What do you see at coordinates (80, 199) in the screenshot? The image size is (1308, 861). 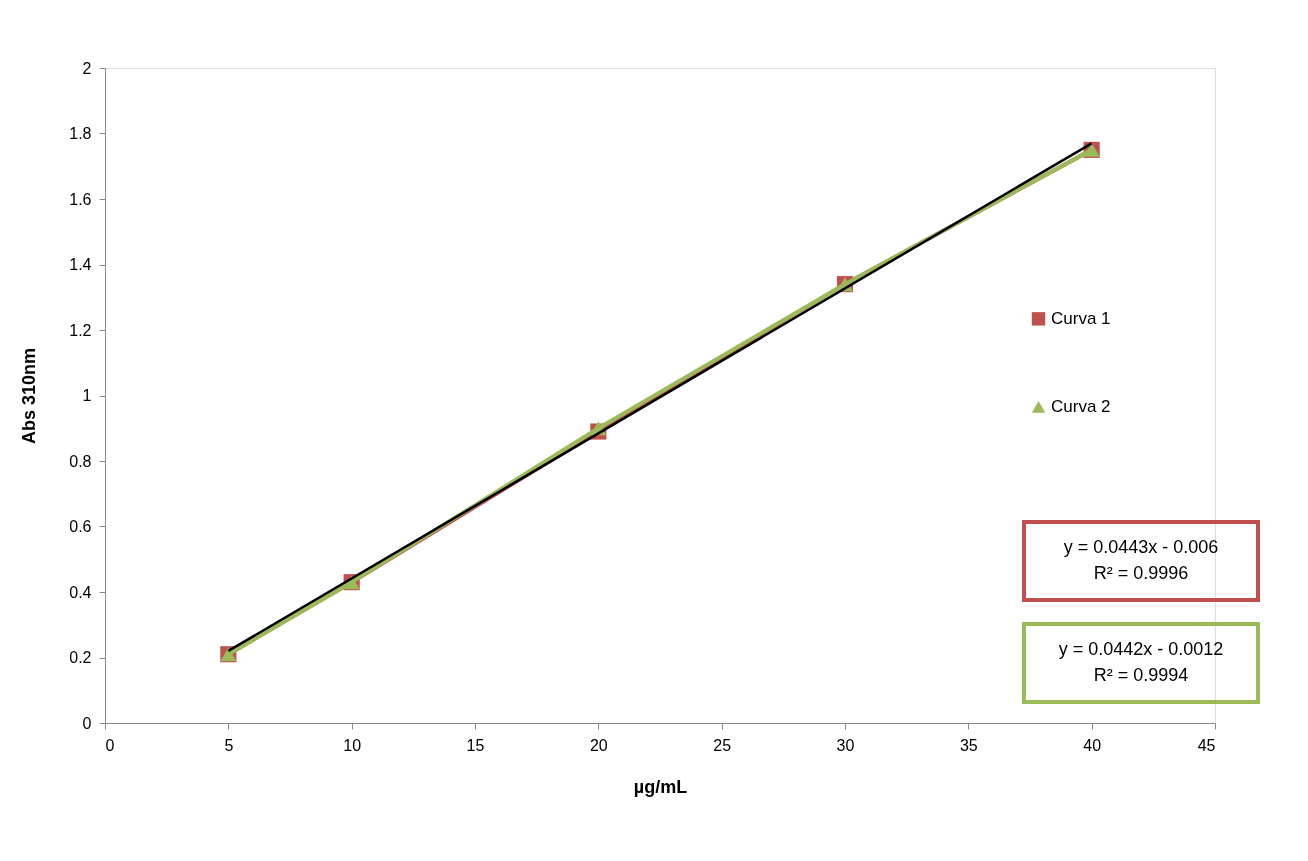 I see `y-tick-label: 1.6` at bounding box center [80, 199].